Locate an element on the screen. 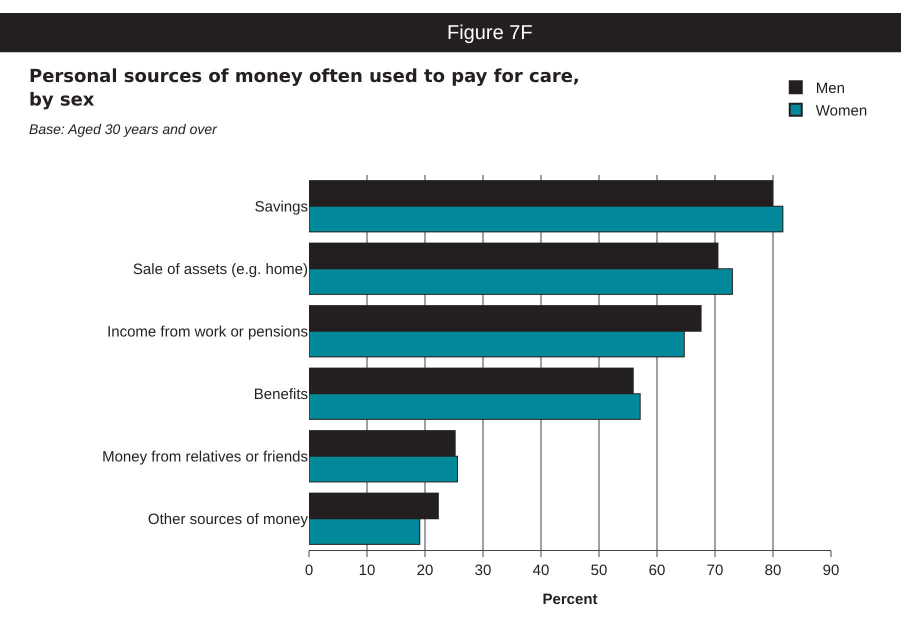 This screenshot has width=901, height=617. x-tick-label: 50 is located at coordinates (599, 570).